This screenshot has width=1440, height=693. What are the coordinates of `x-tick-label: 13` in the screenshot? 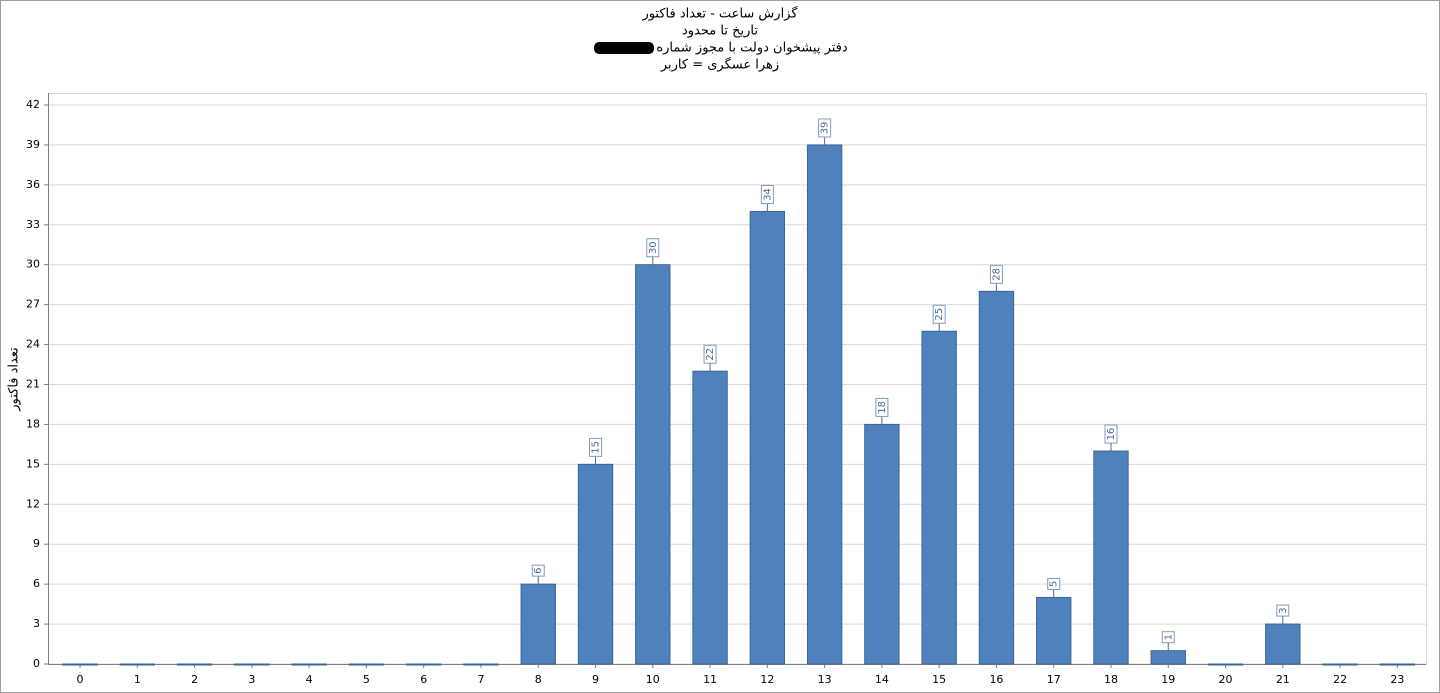 It's located at (825, 679).